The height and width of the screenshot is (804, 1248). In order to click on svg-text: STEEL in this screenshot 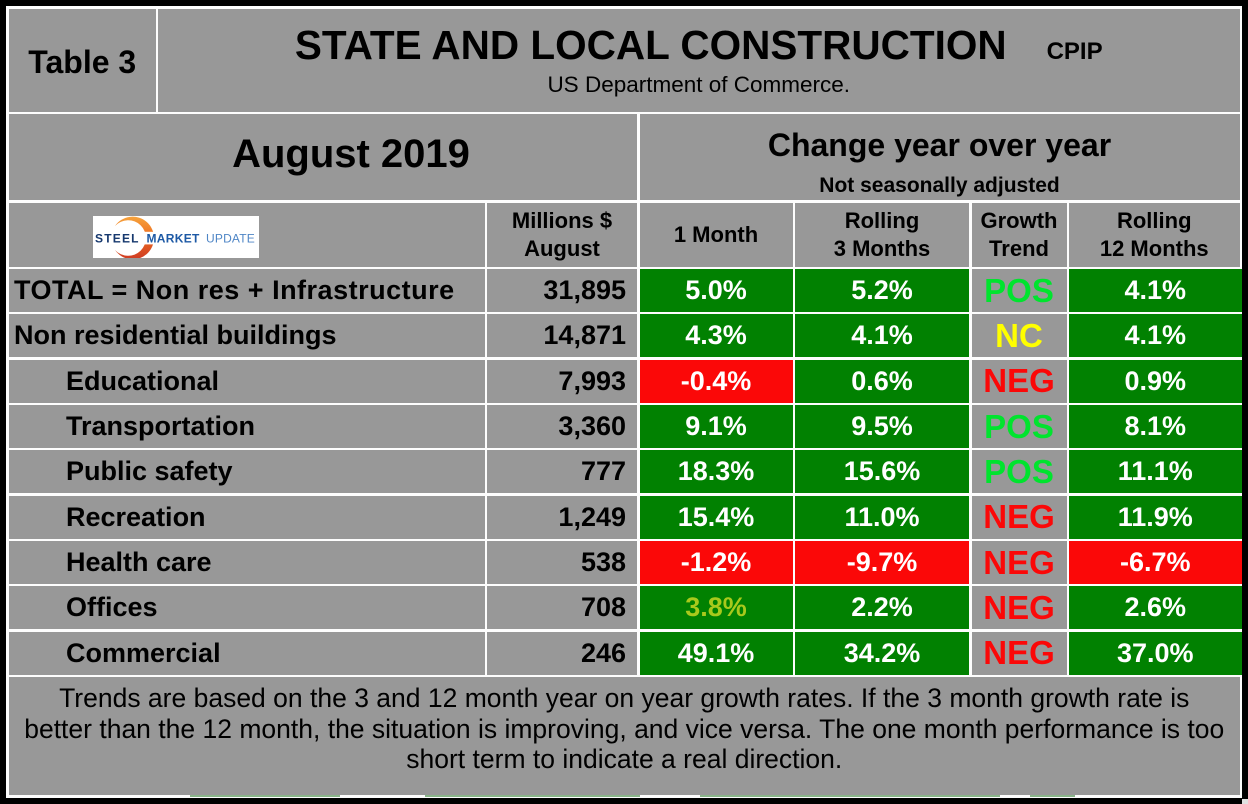, I will do `click(117, 239)`.